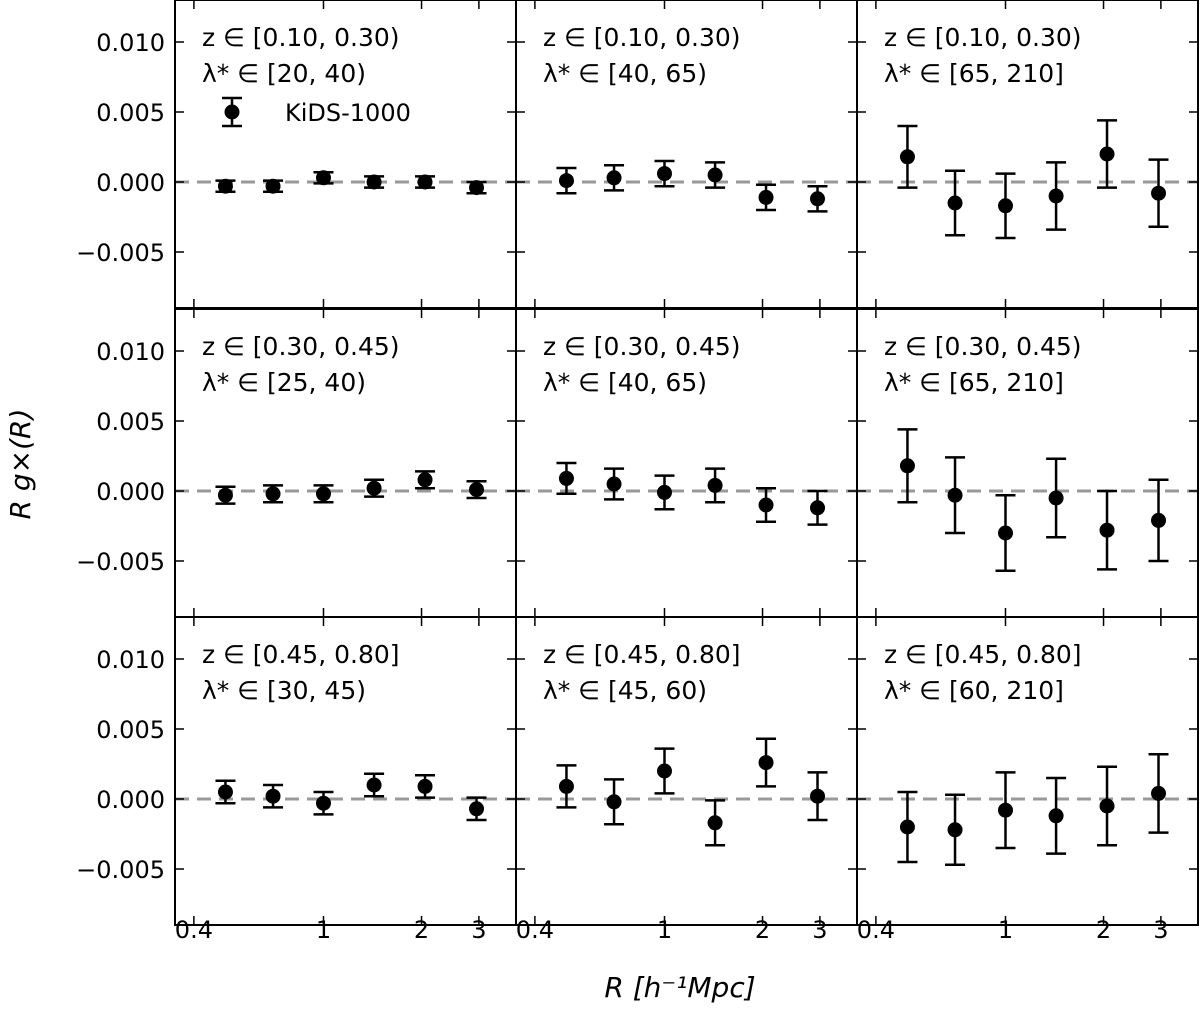 The width and height of the screenshot is (1200, 1011). I want to click on panel-lambda-label: λ* ∈ [25, 40), so click(284, 382).